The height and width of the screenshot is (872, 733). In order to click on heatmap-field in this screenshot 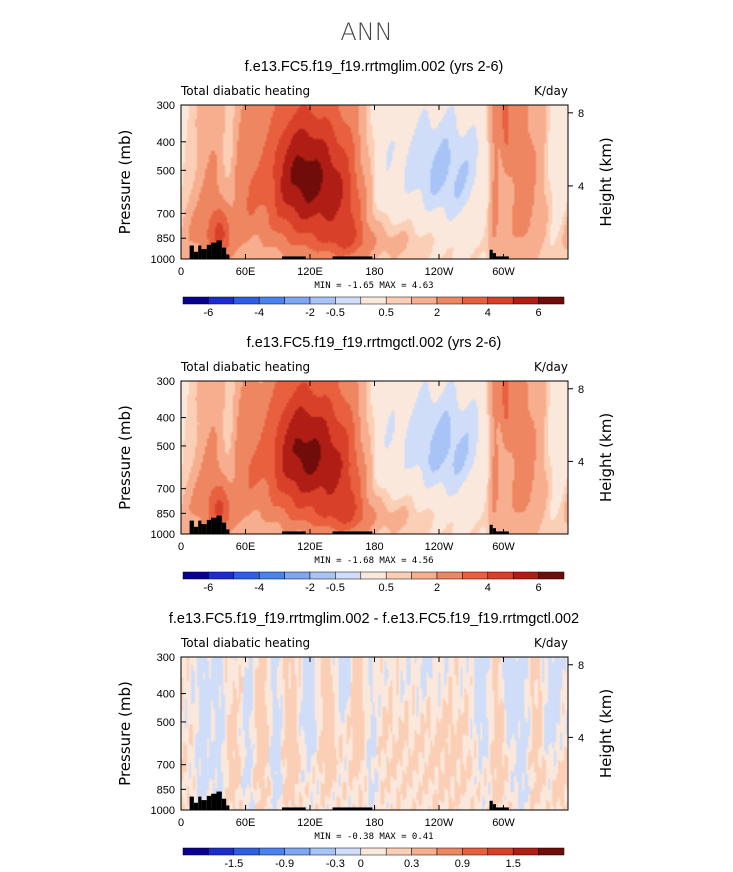, I will do `click(374, 457)`.